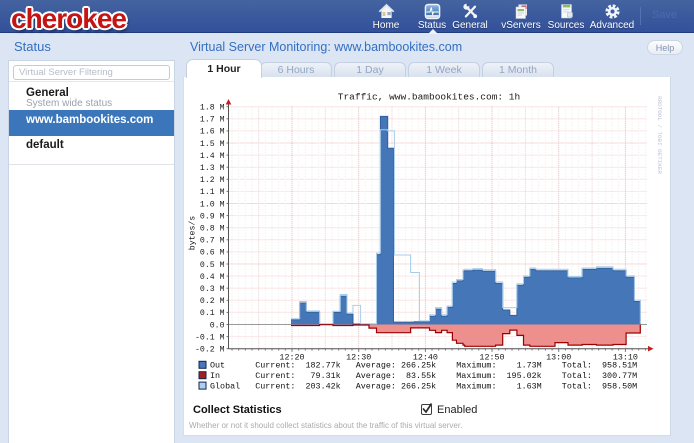  Describe the element at coordinates (625, 358) in the screenshot. I see `svg-text: 13:10` at that location.